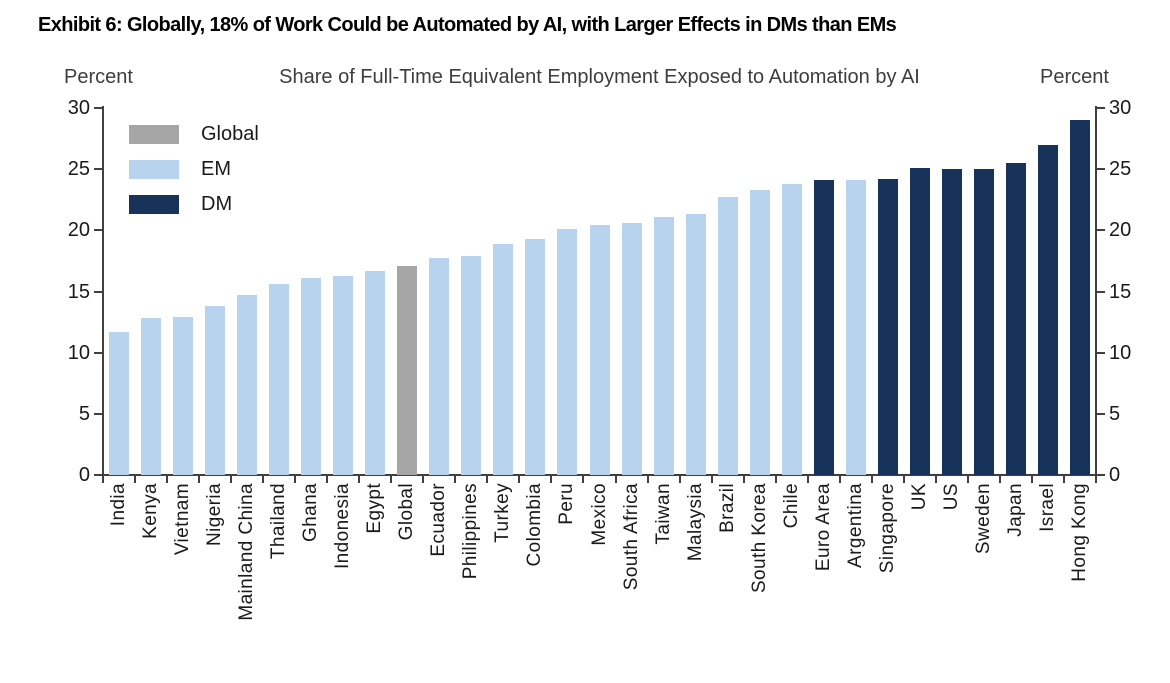  Describe the element at coordinates (216, 169) in the screenshot. I see `legend-label-em: EM` at that location.